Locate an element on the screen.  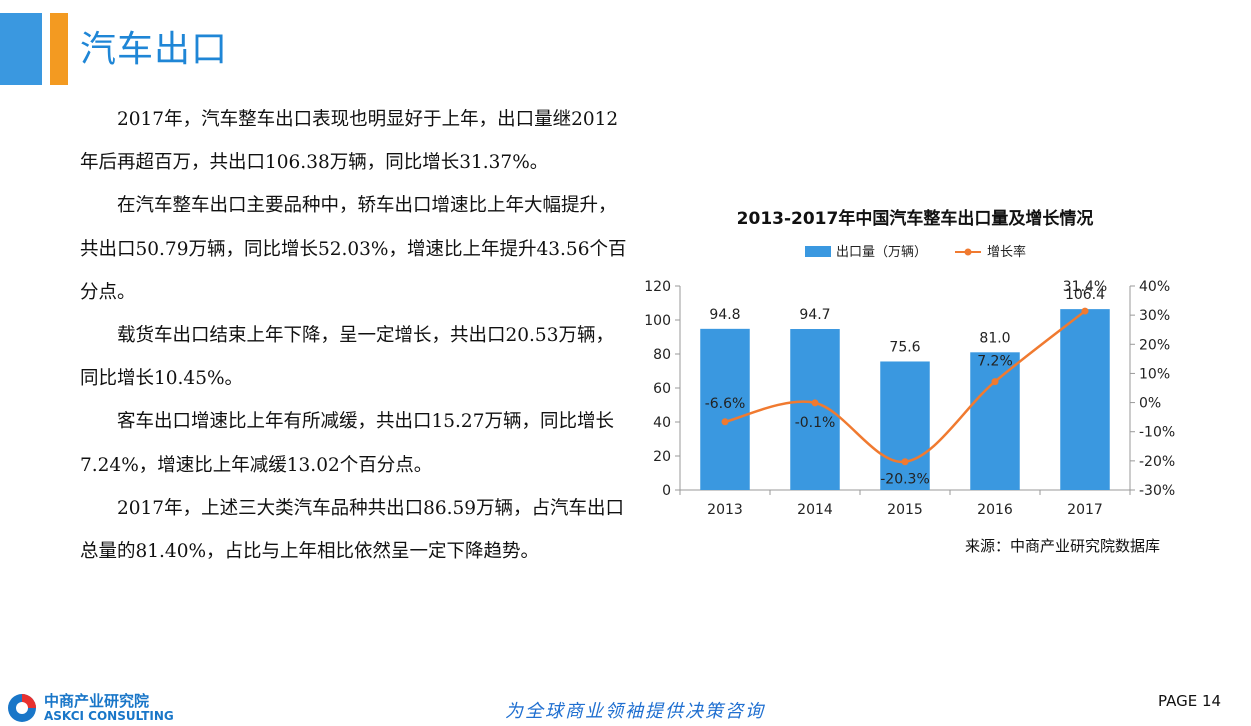
growth-point-2016 is located at coordinates (995, 382).